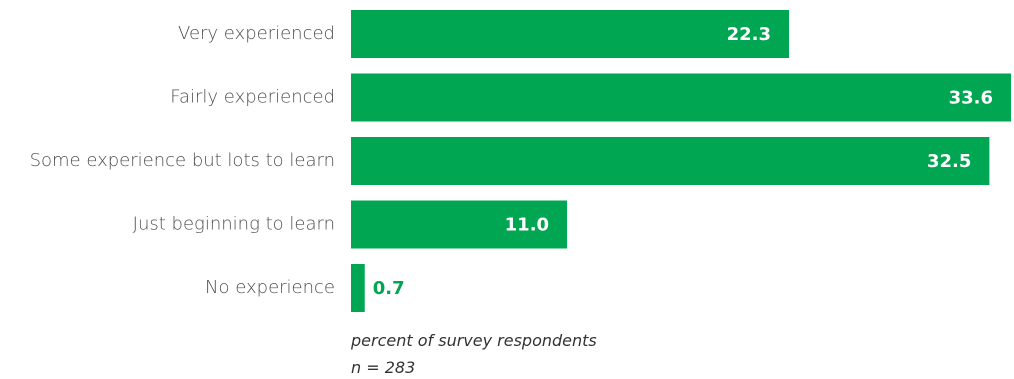 The width and height of the screenshot is (1014, 379). I want to click on value-label: 32.5, so click(949, 161).